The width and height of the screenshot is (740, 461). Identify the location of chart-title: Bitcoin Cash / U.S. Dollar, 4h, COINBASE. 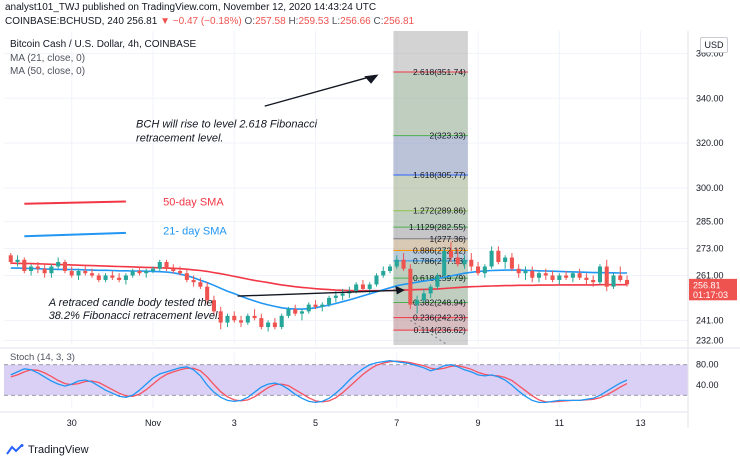
(103, 44).